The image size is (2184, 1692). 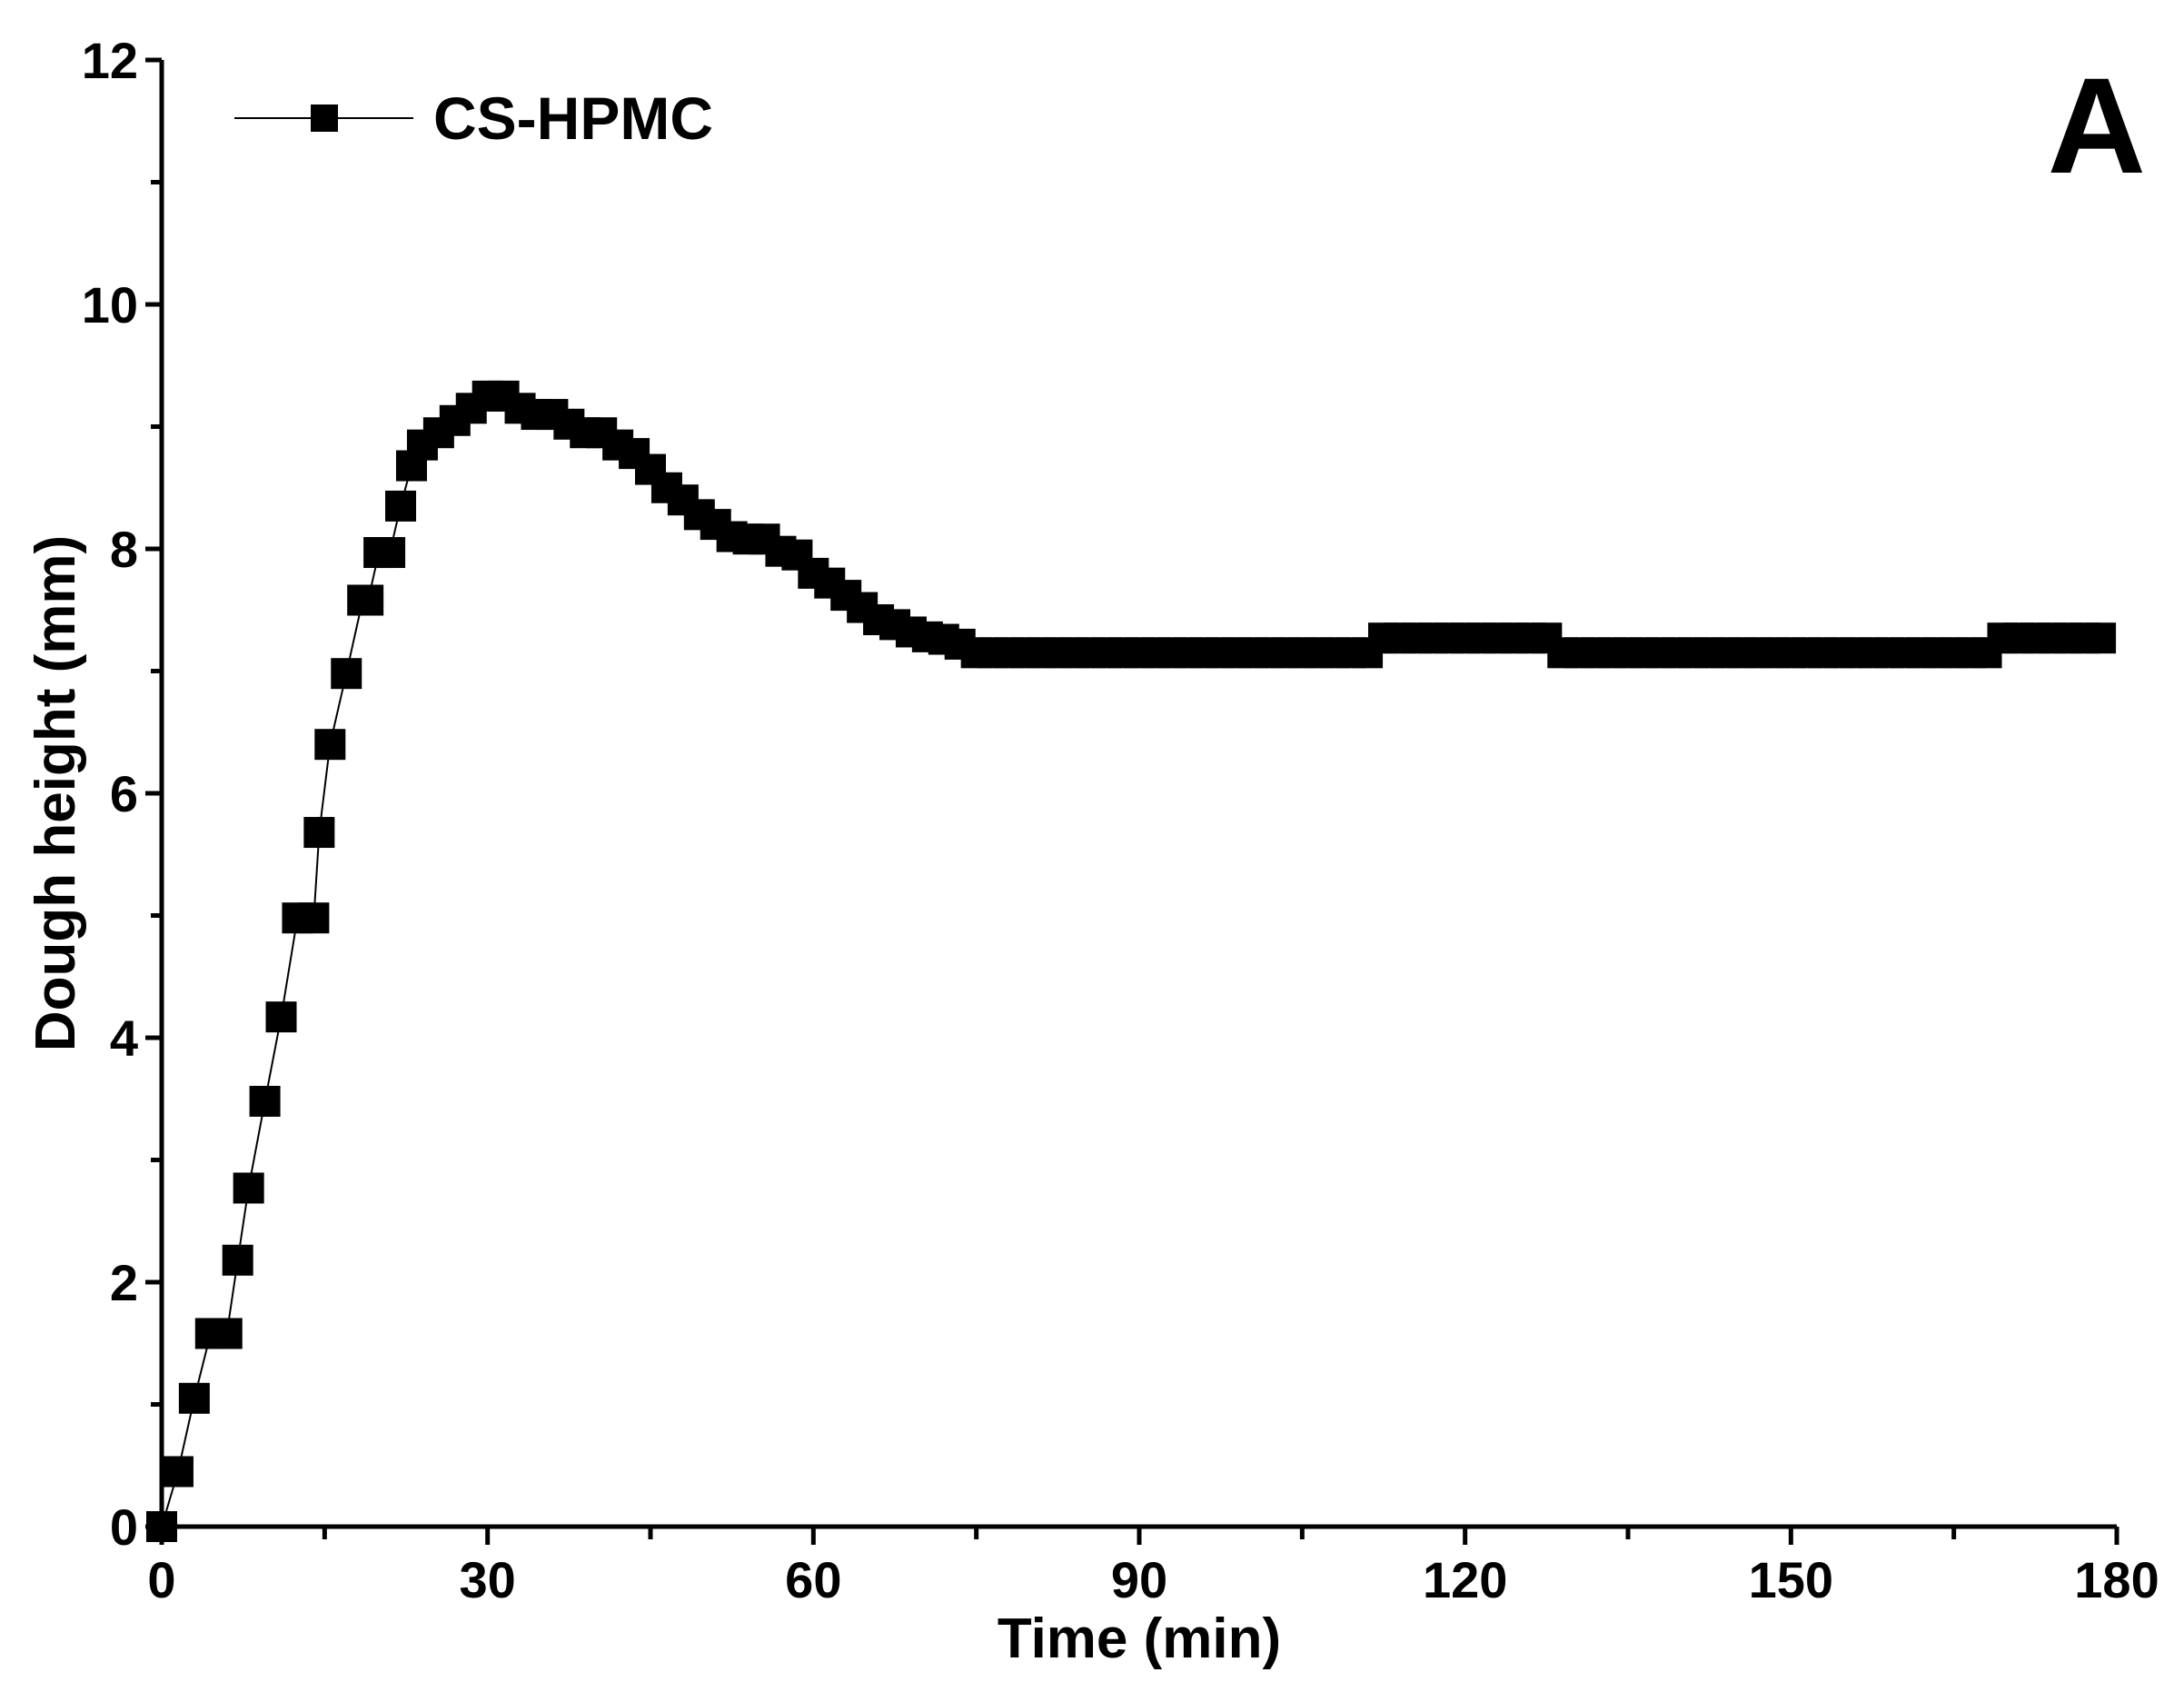 I want to click on x-tick-label: 120, so click(x=1465, y=1579).